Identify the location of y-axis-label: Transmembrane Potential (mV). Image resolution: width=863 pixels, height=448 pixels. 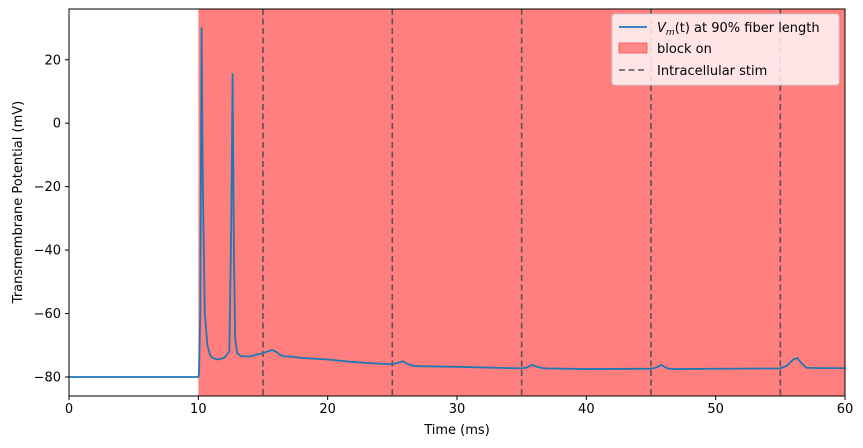
(18, 202).